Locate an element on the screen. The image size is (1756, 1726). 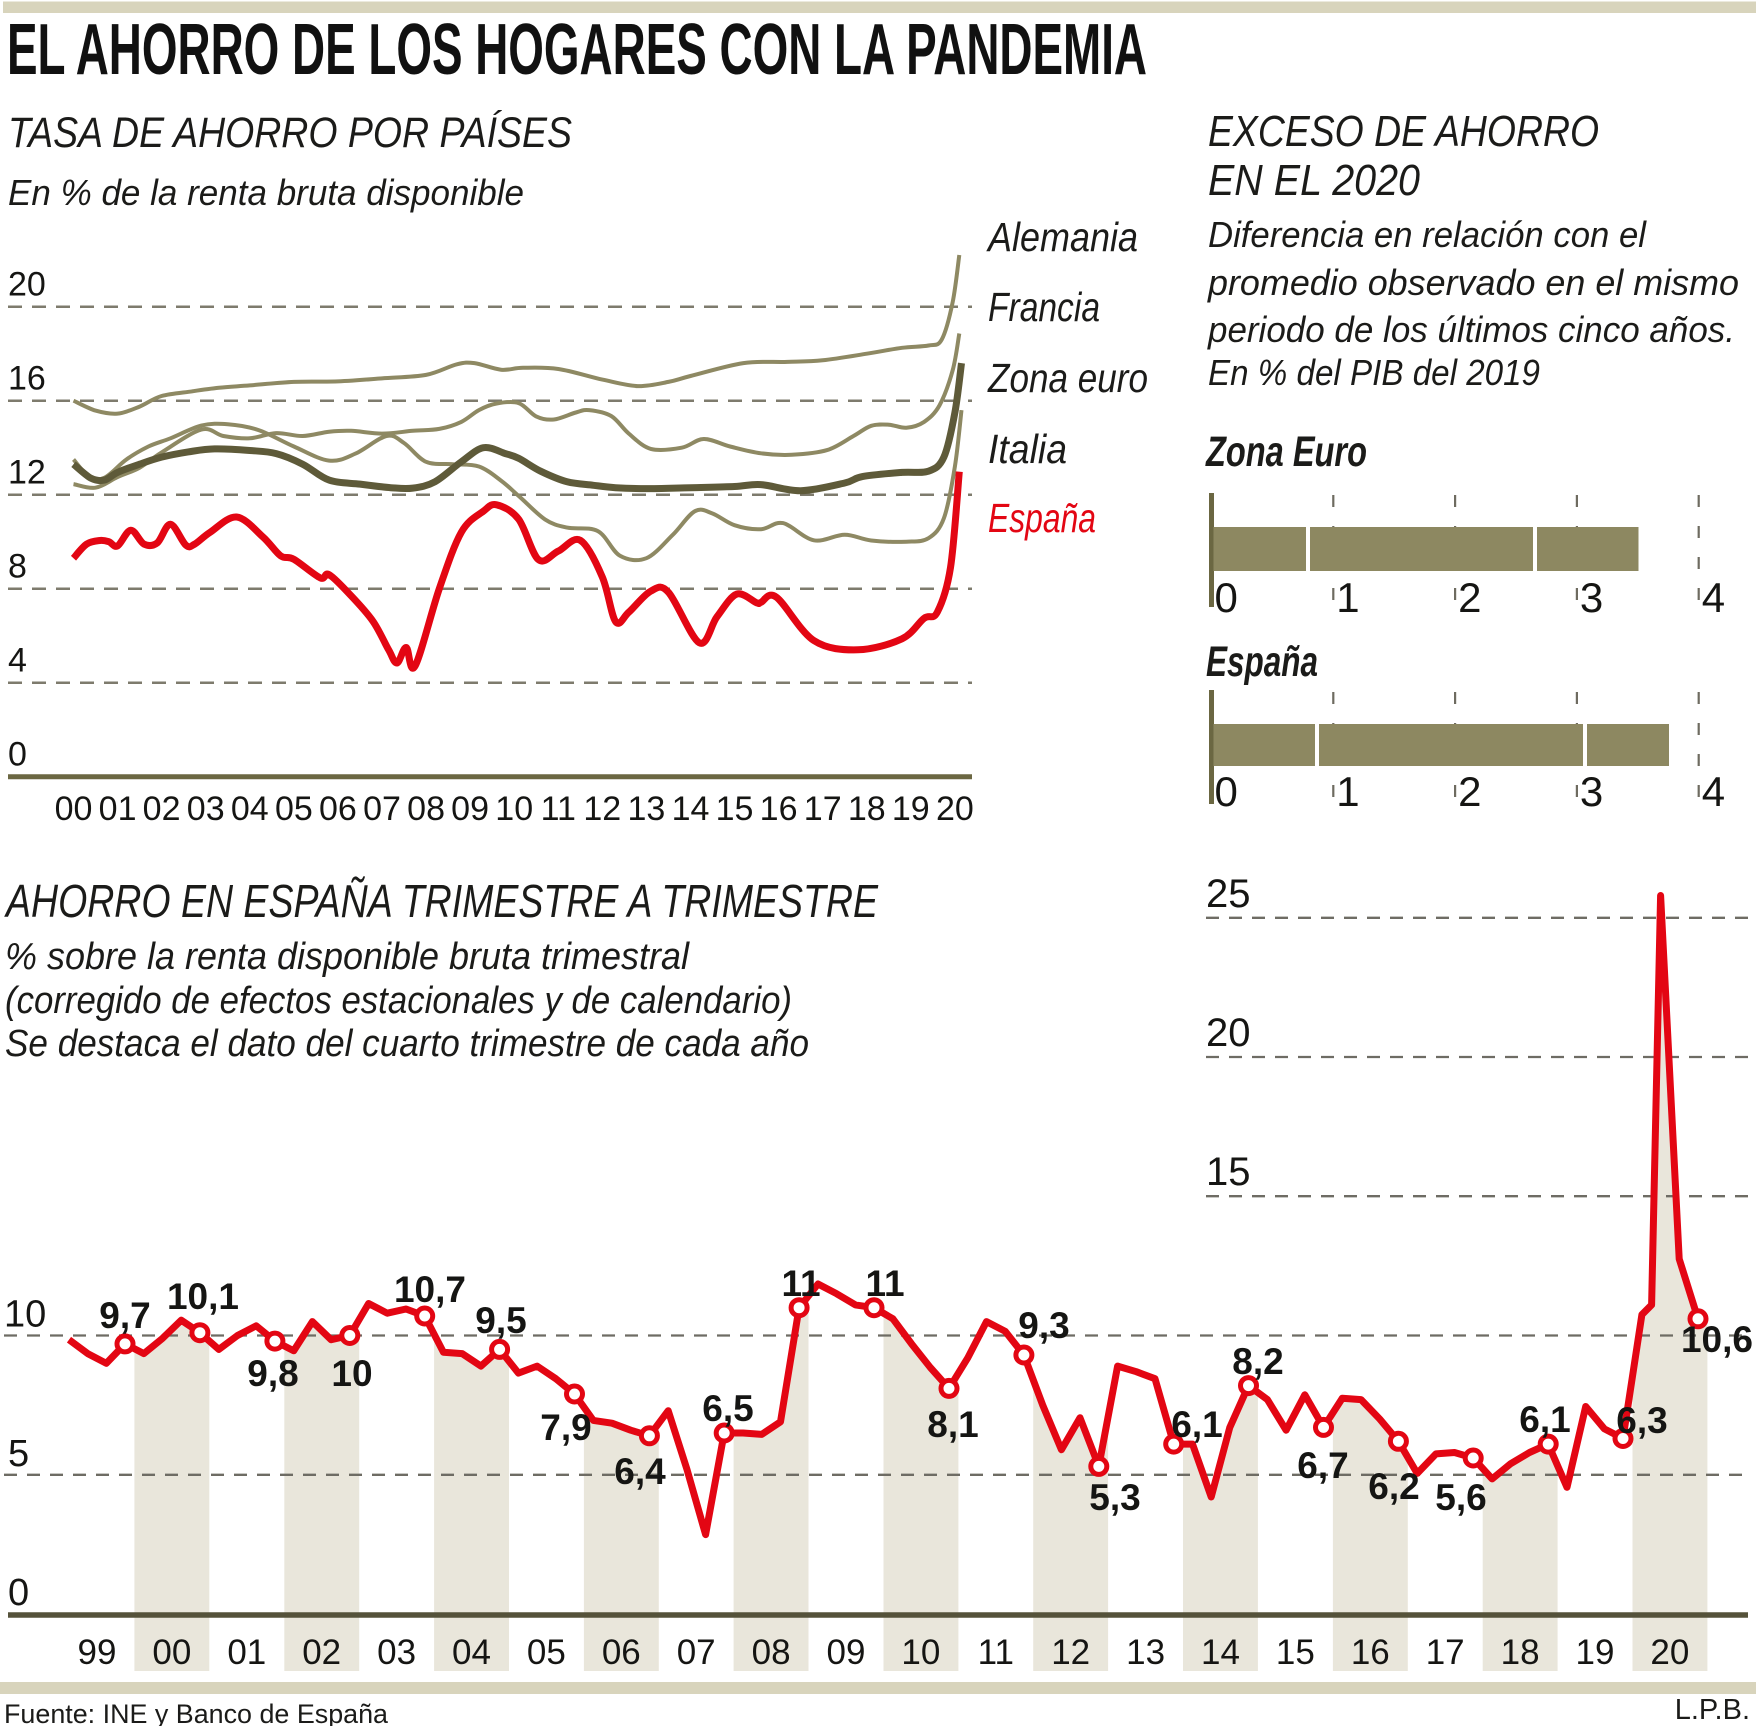
svg-text: 13 is located at coordinates (646, 809).